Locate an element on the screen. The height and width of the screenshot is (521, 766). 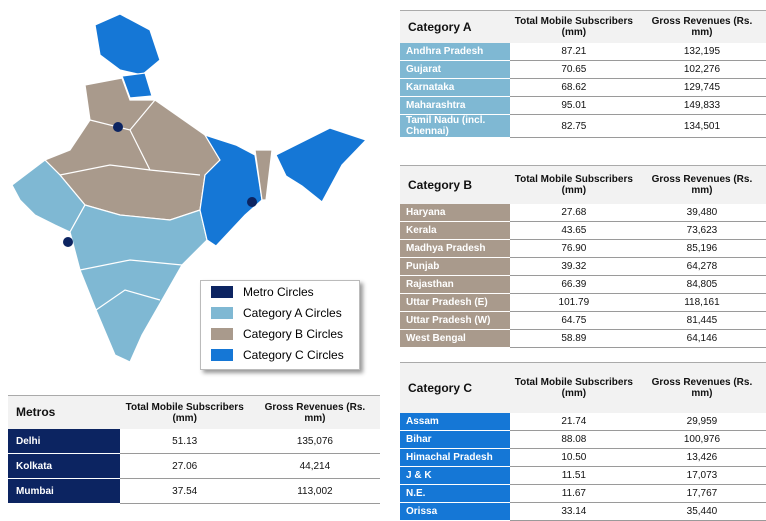
row-label: Orissa is located at coordinates (455, 511).